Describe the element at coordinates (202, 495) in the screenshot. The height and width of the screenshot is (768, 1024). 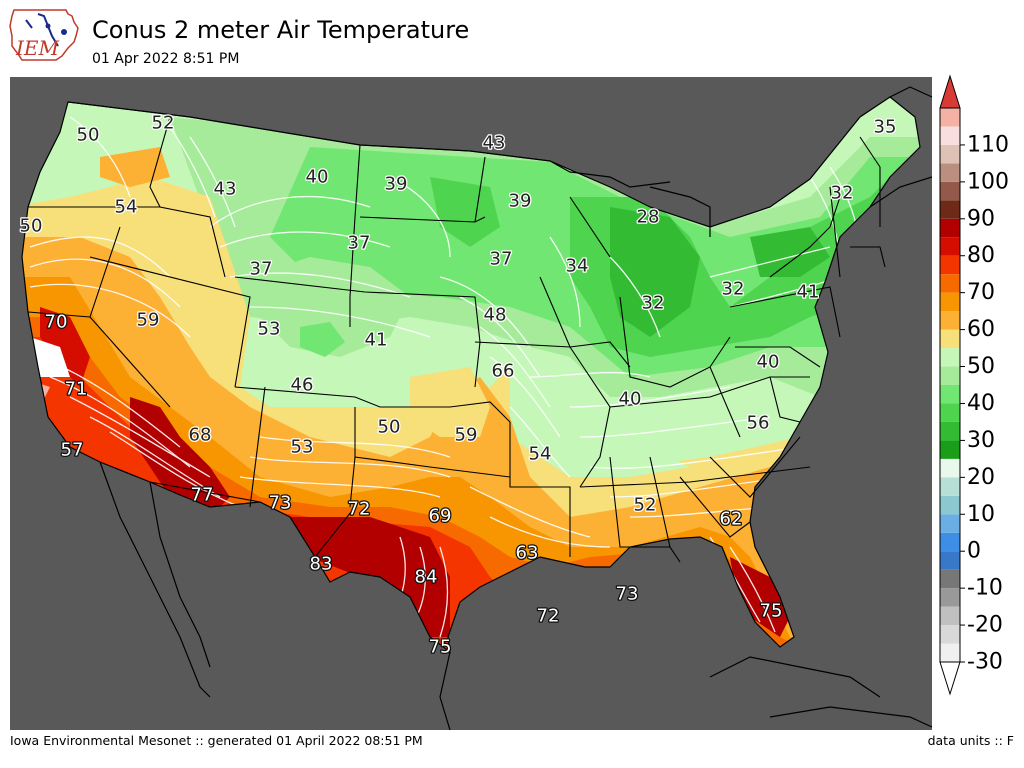
I see `station-value-label: 77` at that location.